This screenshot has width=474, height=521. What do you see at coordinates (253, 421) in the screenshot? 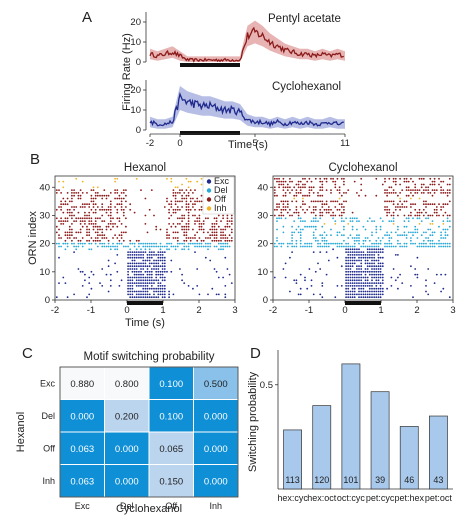
I see `d-y-axis-label: Switching probability` at bounding box center [253, 421].